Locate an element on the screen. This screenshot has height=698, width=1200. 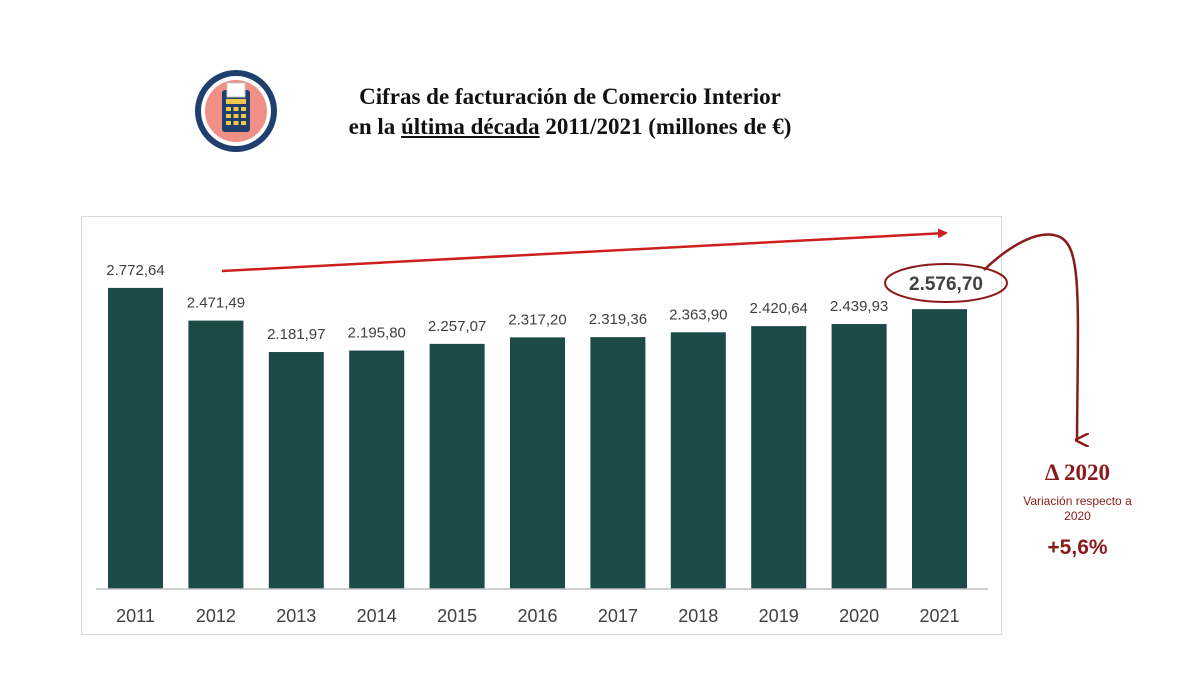
bar-2016 is located at coordinates (537, 463).